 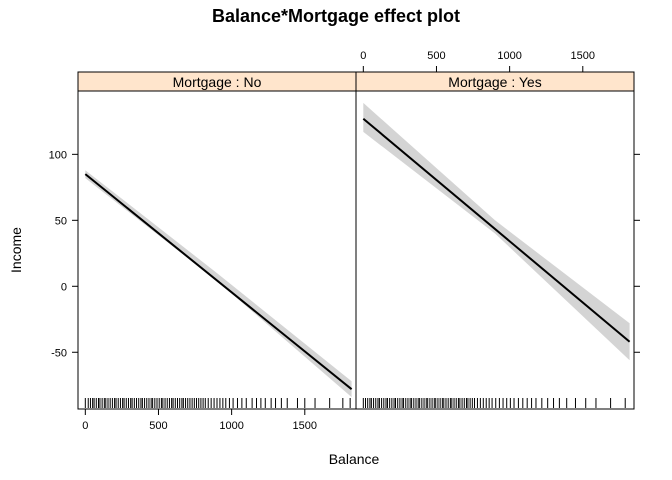 I want to click on strip-label: Mortgage : No, so click(x=217, y=82).